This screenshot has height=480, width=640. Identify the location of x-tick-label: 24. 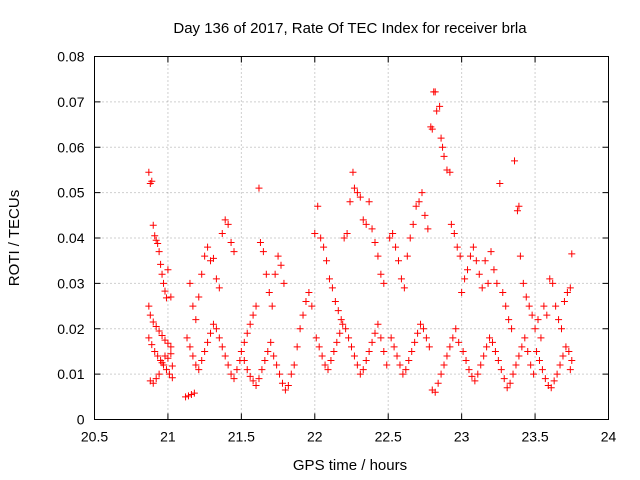
(609, 437).